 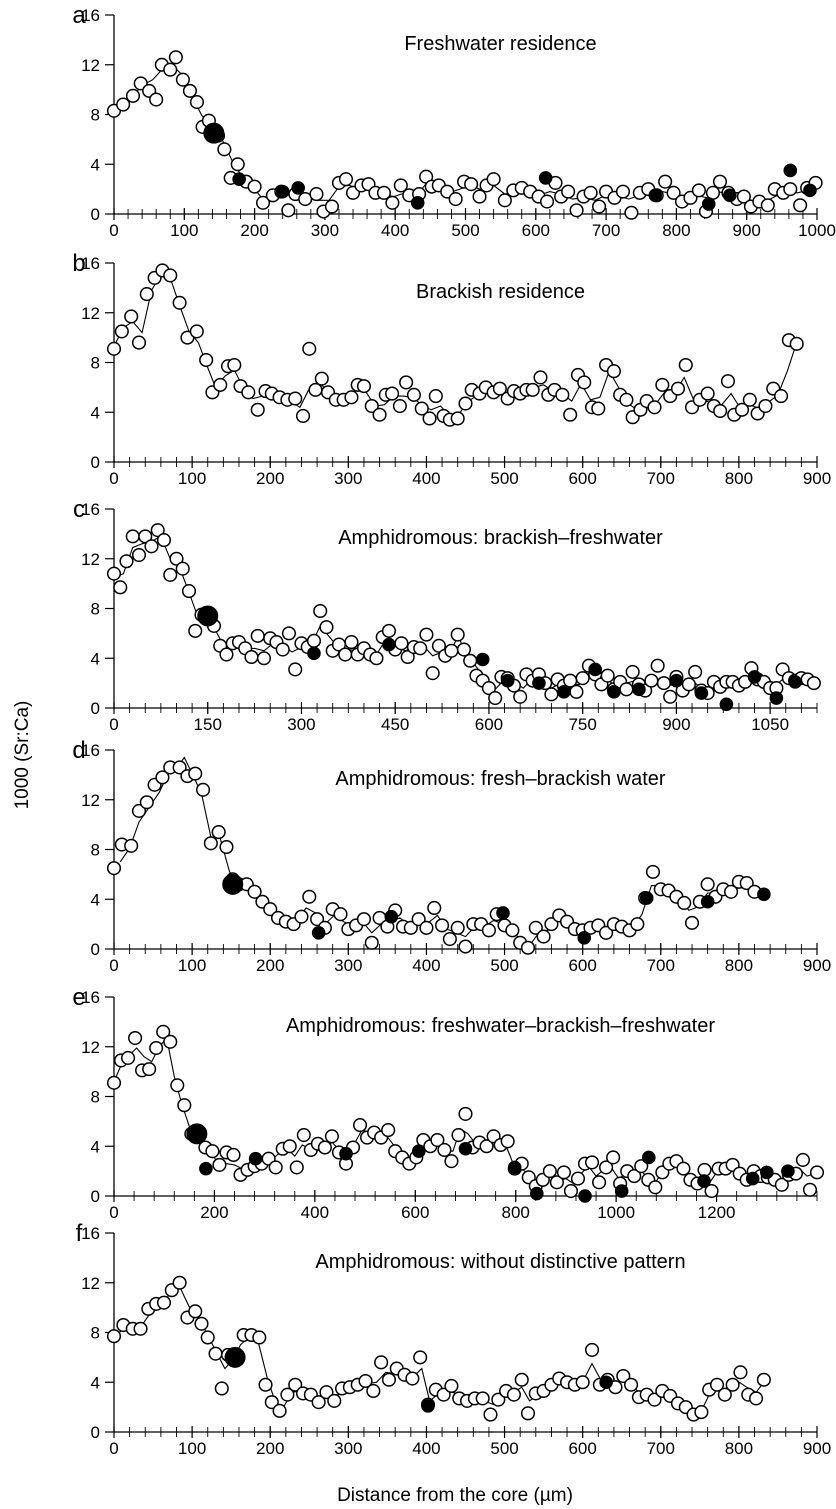 What do you see at coordinates (192, 965) in the screenshot?
I see `x-tick-label: 100` at bounding box center [192, 965].